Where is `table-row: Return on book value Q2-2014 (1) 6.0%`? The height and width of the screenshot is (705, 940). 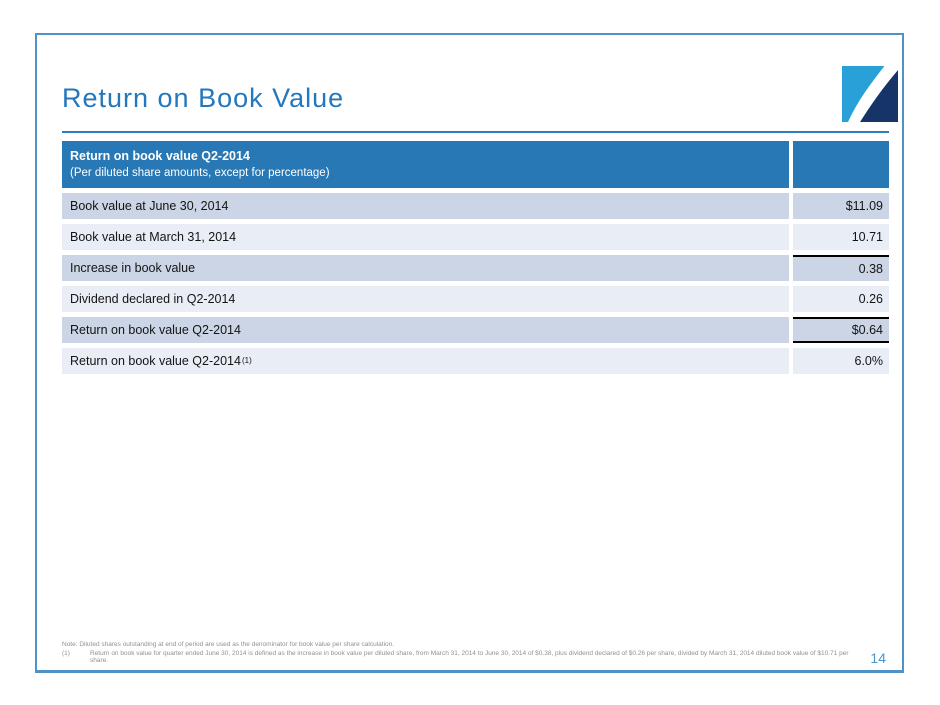 table-row: Return on book value Q2-2014 (1) 6.0% is located at coordinates (475, 361).